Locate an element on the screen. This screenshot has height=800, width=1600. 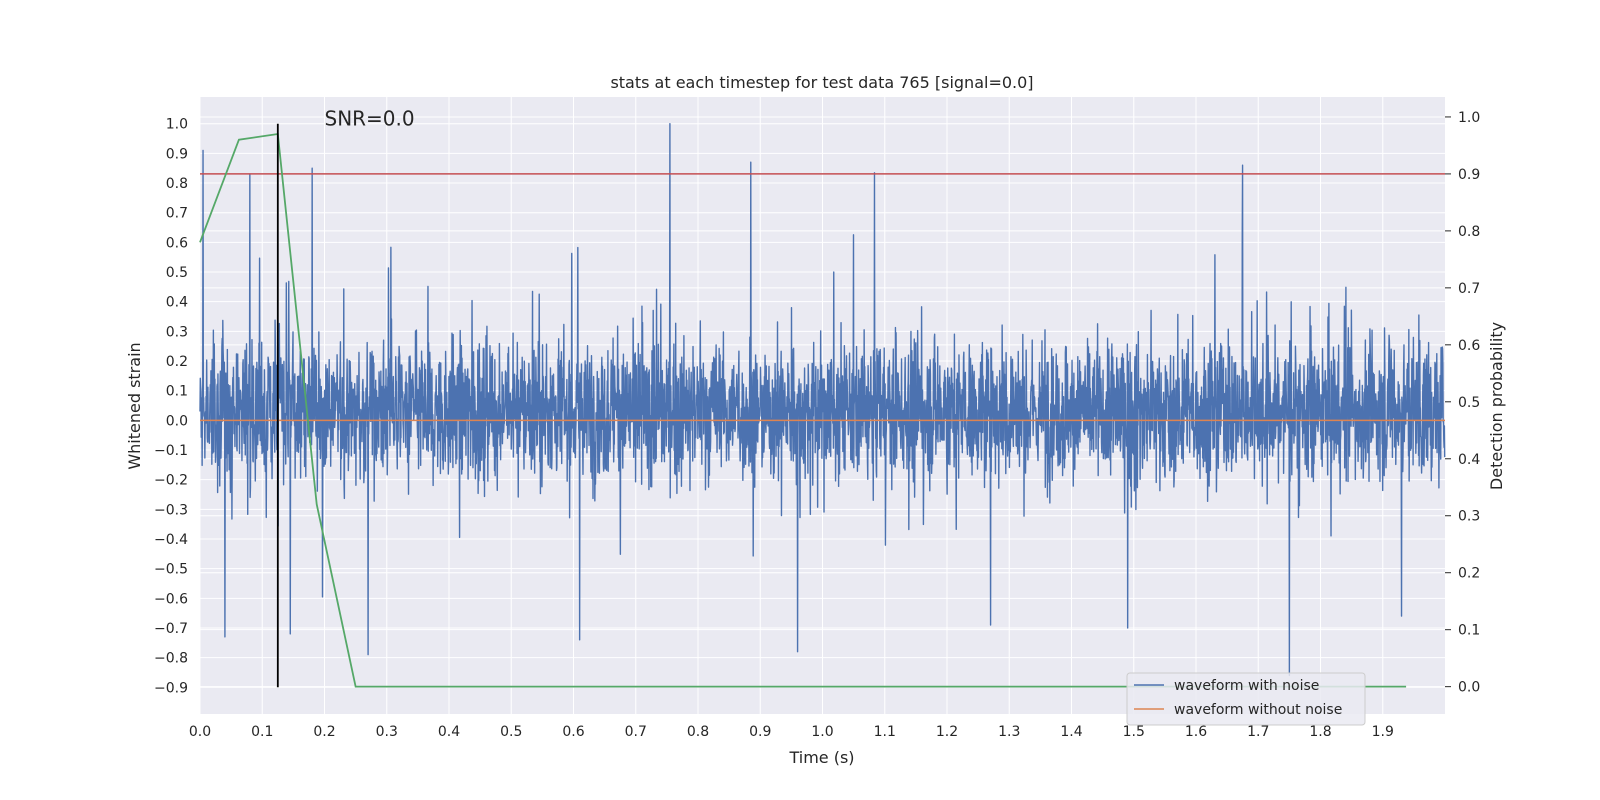
y-axis-label: Whitened strain is located at coordinates (134, 405).